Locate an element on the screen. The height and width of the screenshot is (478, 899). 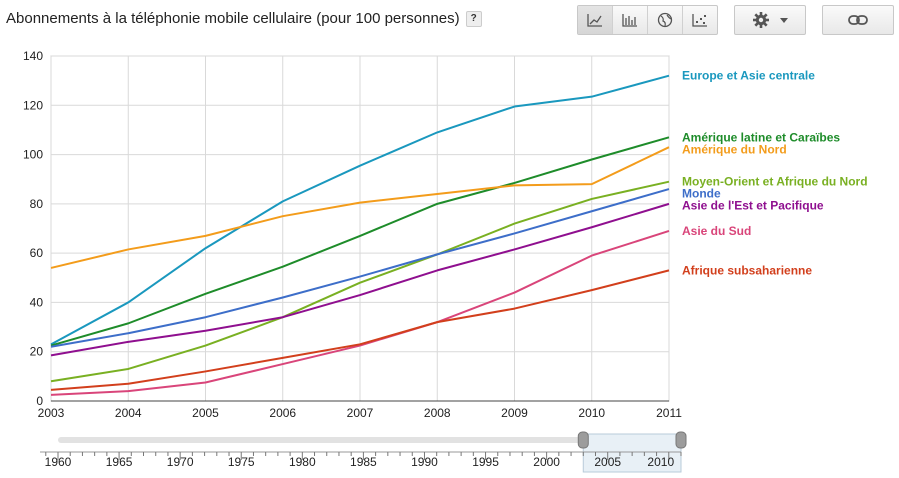
legend-label: Moyen-Orient et Afrique du Nord is located at coordinates (775, 182).